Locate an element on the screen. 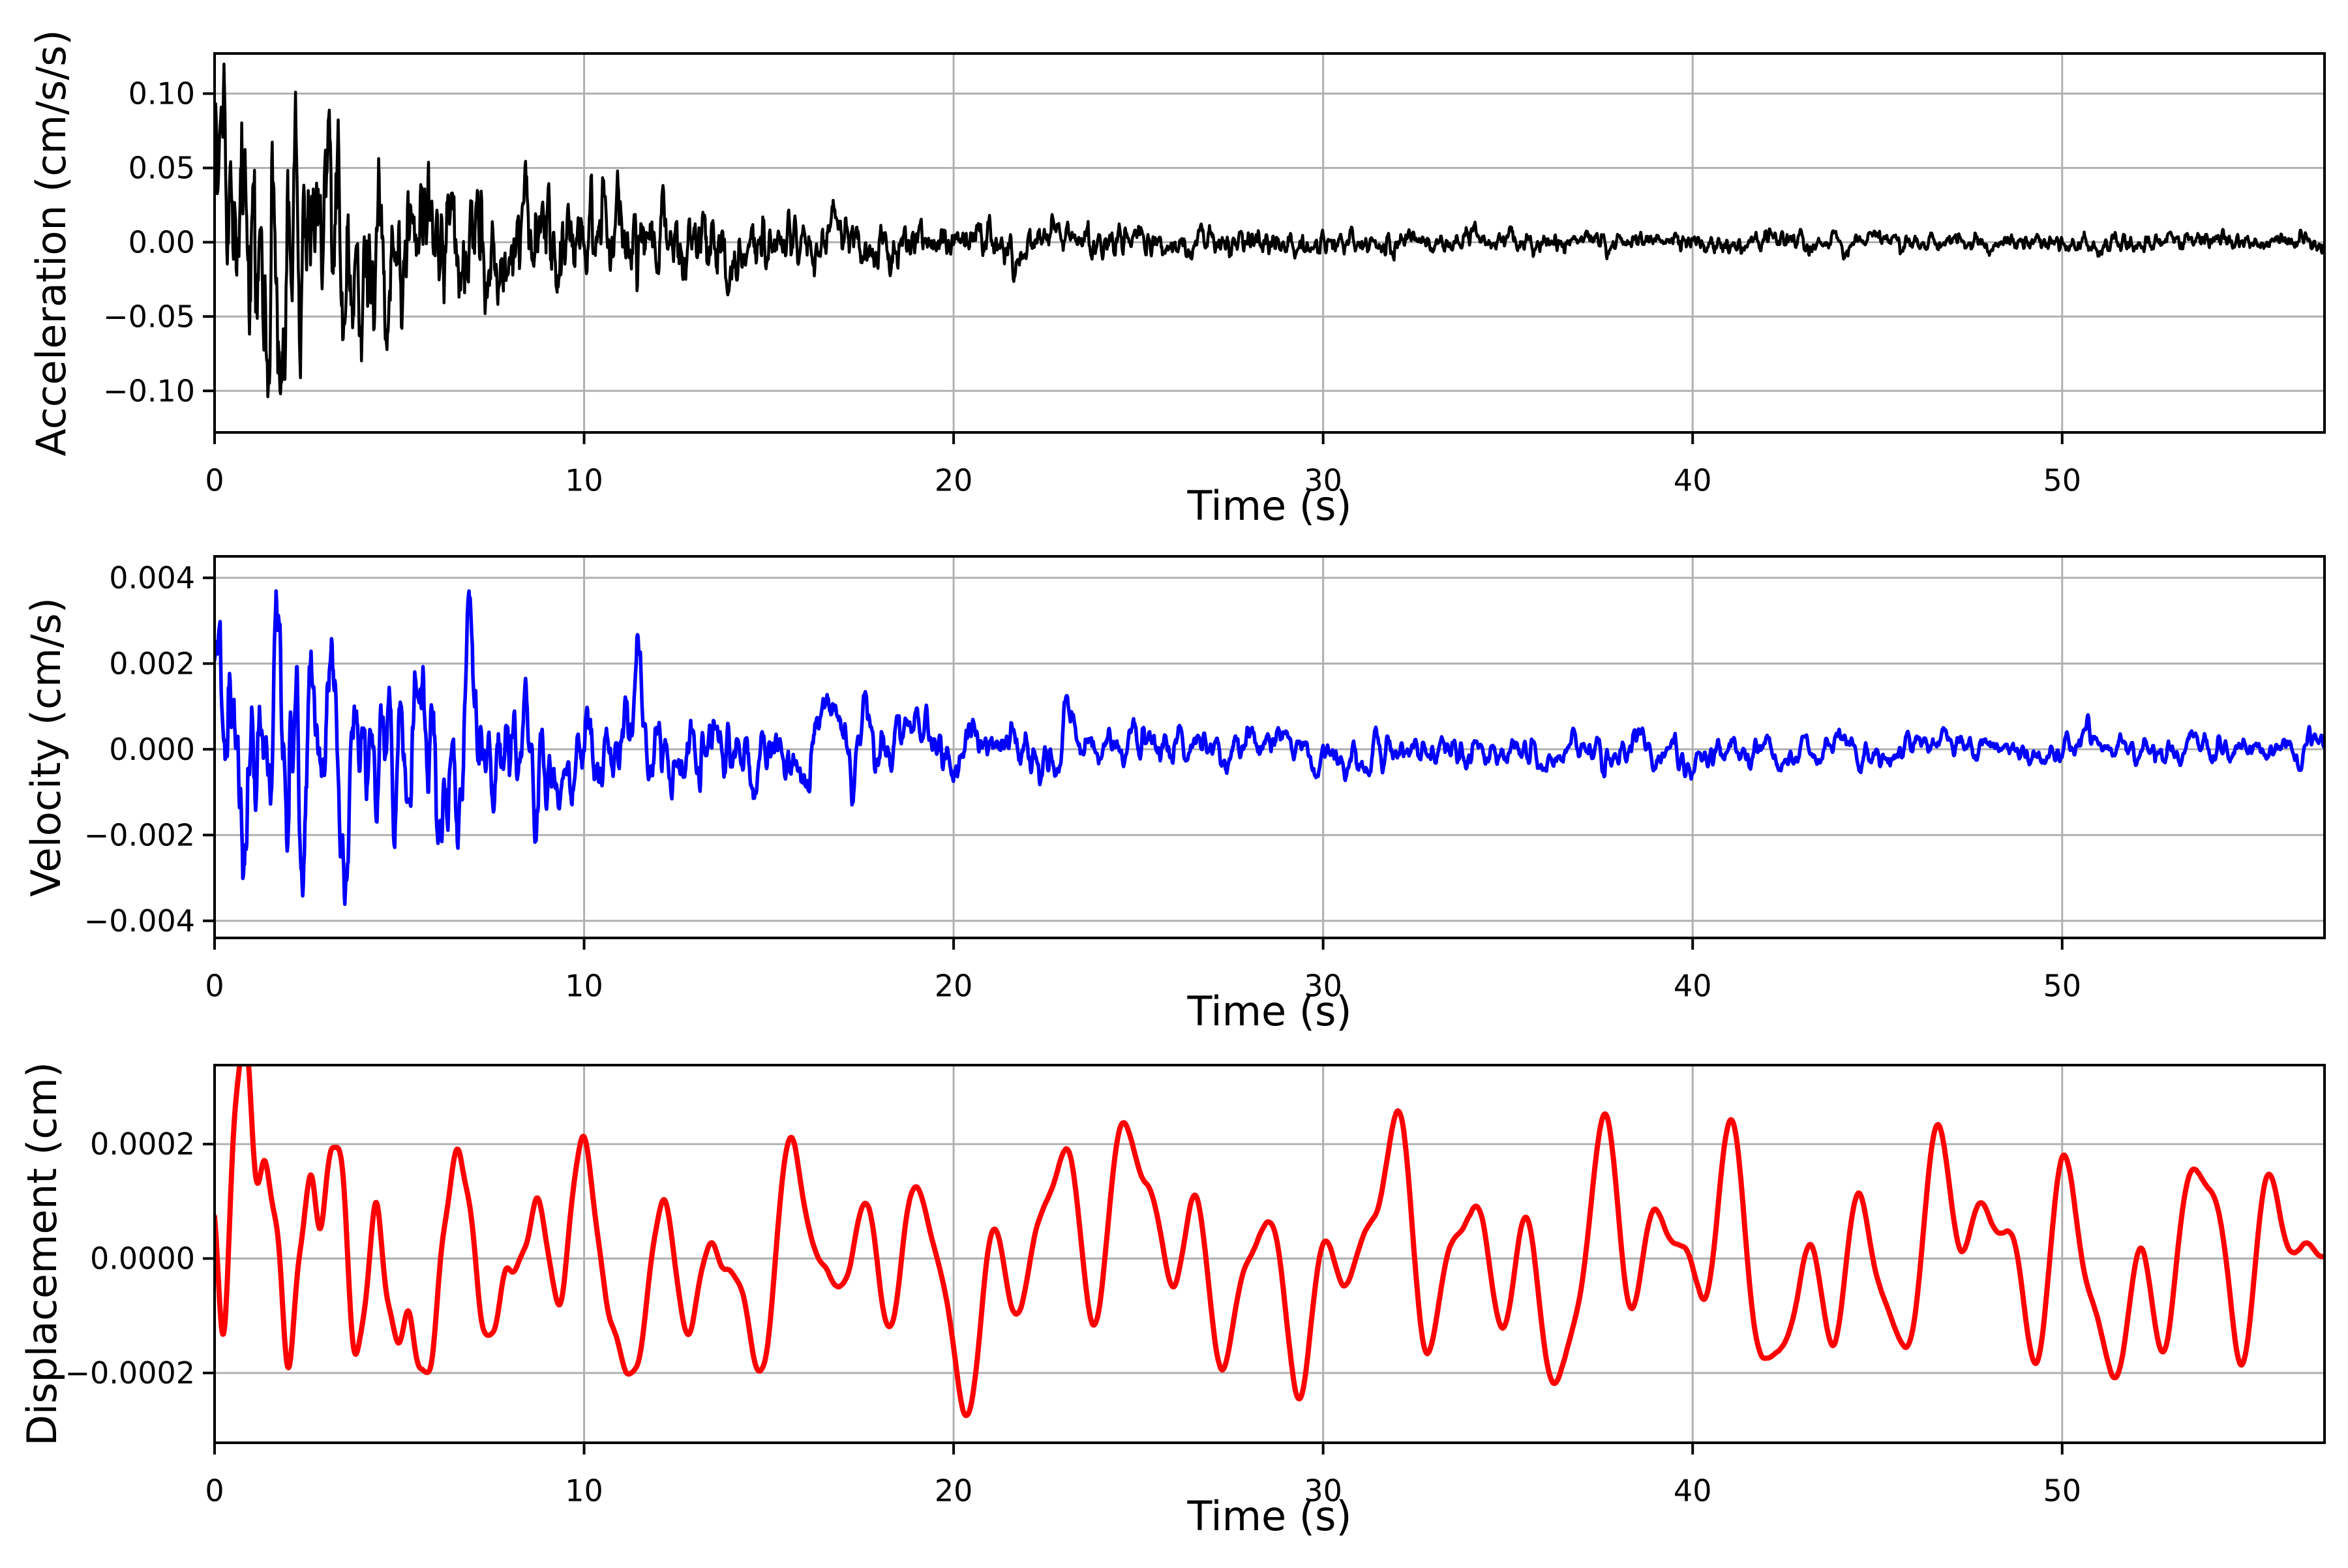 This screenshot has width=2348, height=1568. y-axis-label: Acceleration (cm/s/s) is located at coordinates (51, 242).